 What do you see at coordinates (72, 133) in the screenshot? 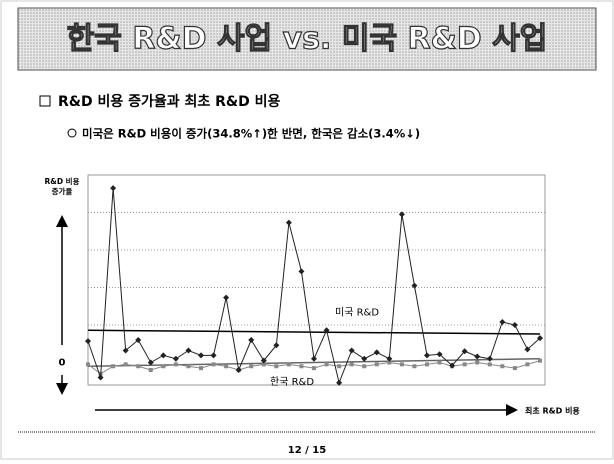
I see `sub-bullet-circle` at bounding box center [72, 133].